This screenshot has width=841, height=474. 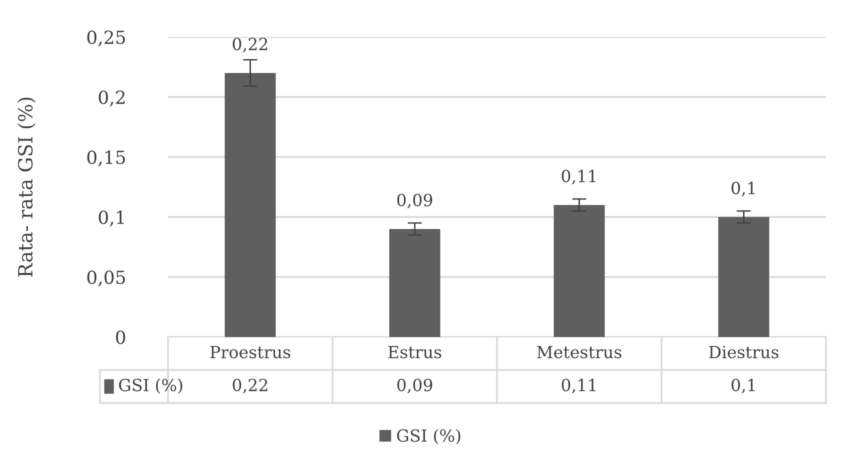 What do you see at coordinates (250, 386) in the screenshot?
I see `data-label: 0,22` at bounding box center [250, 386].